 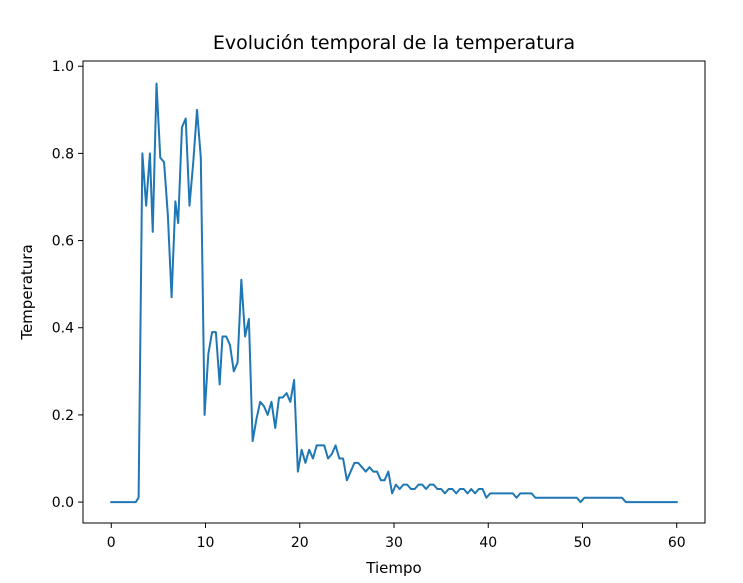 What do you see at coordinates (111, 543) in the screenshot?
I see `x-tick-label: 0` at bounding box center [111, 543].